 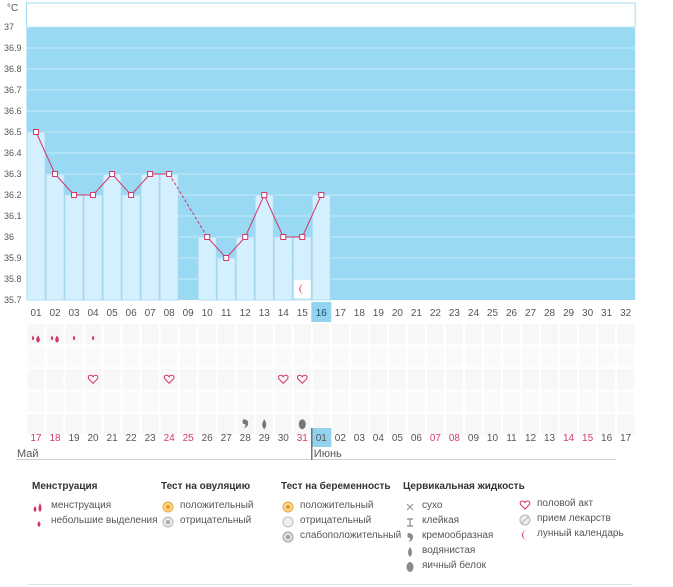 I want to click on cycle-day-label: 14, so click(x=284, y=313).